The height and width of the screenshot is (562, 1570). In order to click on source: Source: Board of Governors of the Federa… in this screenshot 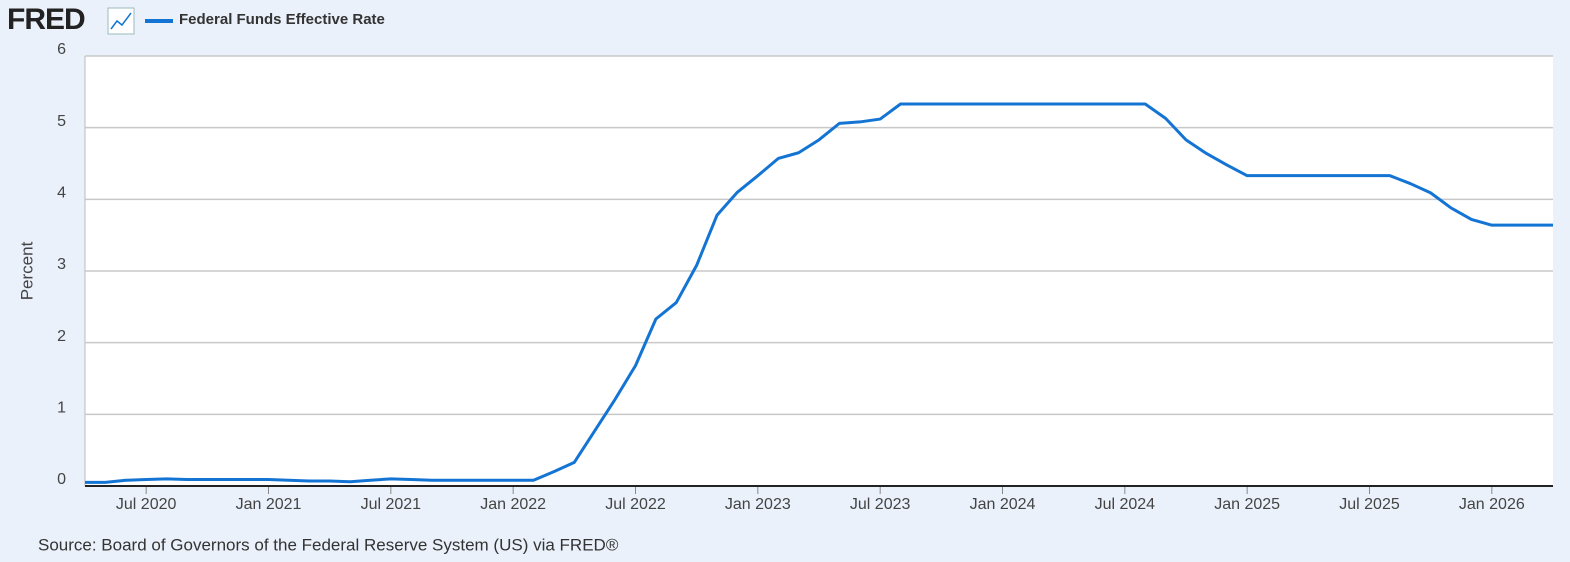, I will do `click(328, 544)`.